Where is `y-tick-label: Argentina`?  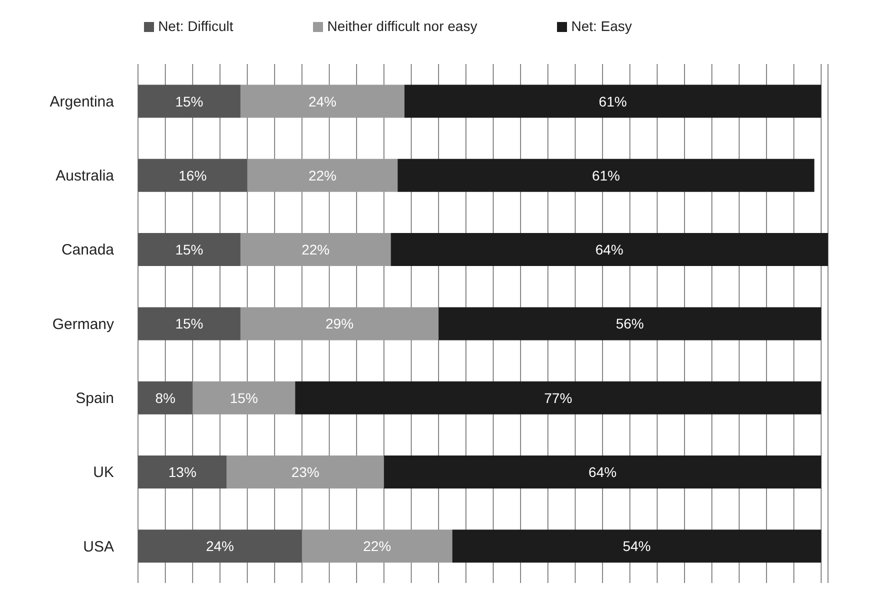 y-tick-label: Argentina is located at coordinates (82, 101).